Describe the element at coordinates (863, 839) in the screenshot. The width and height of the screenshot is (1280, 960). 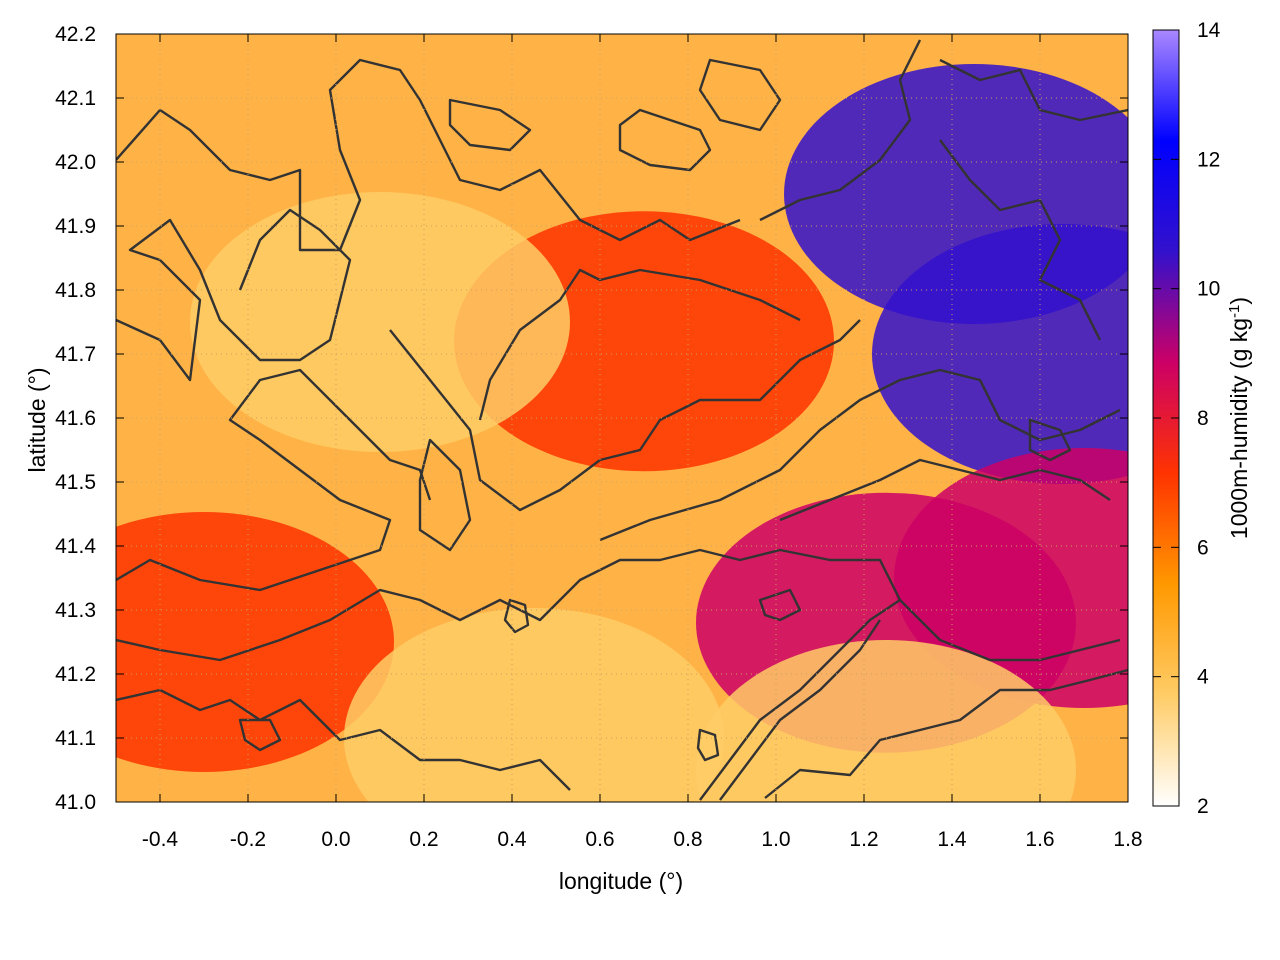
I see `x-tick-label: 1.2` at that location.